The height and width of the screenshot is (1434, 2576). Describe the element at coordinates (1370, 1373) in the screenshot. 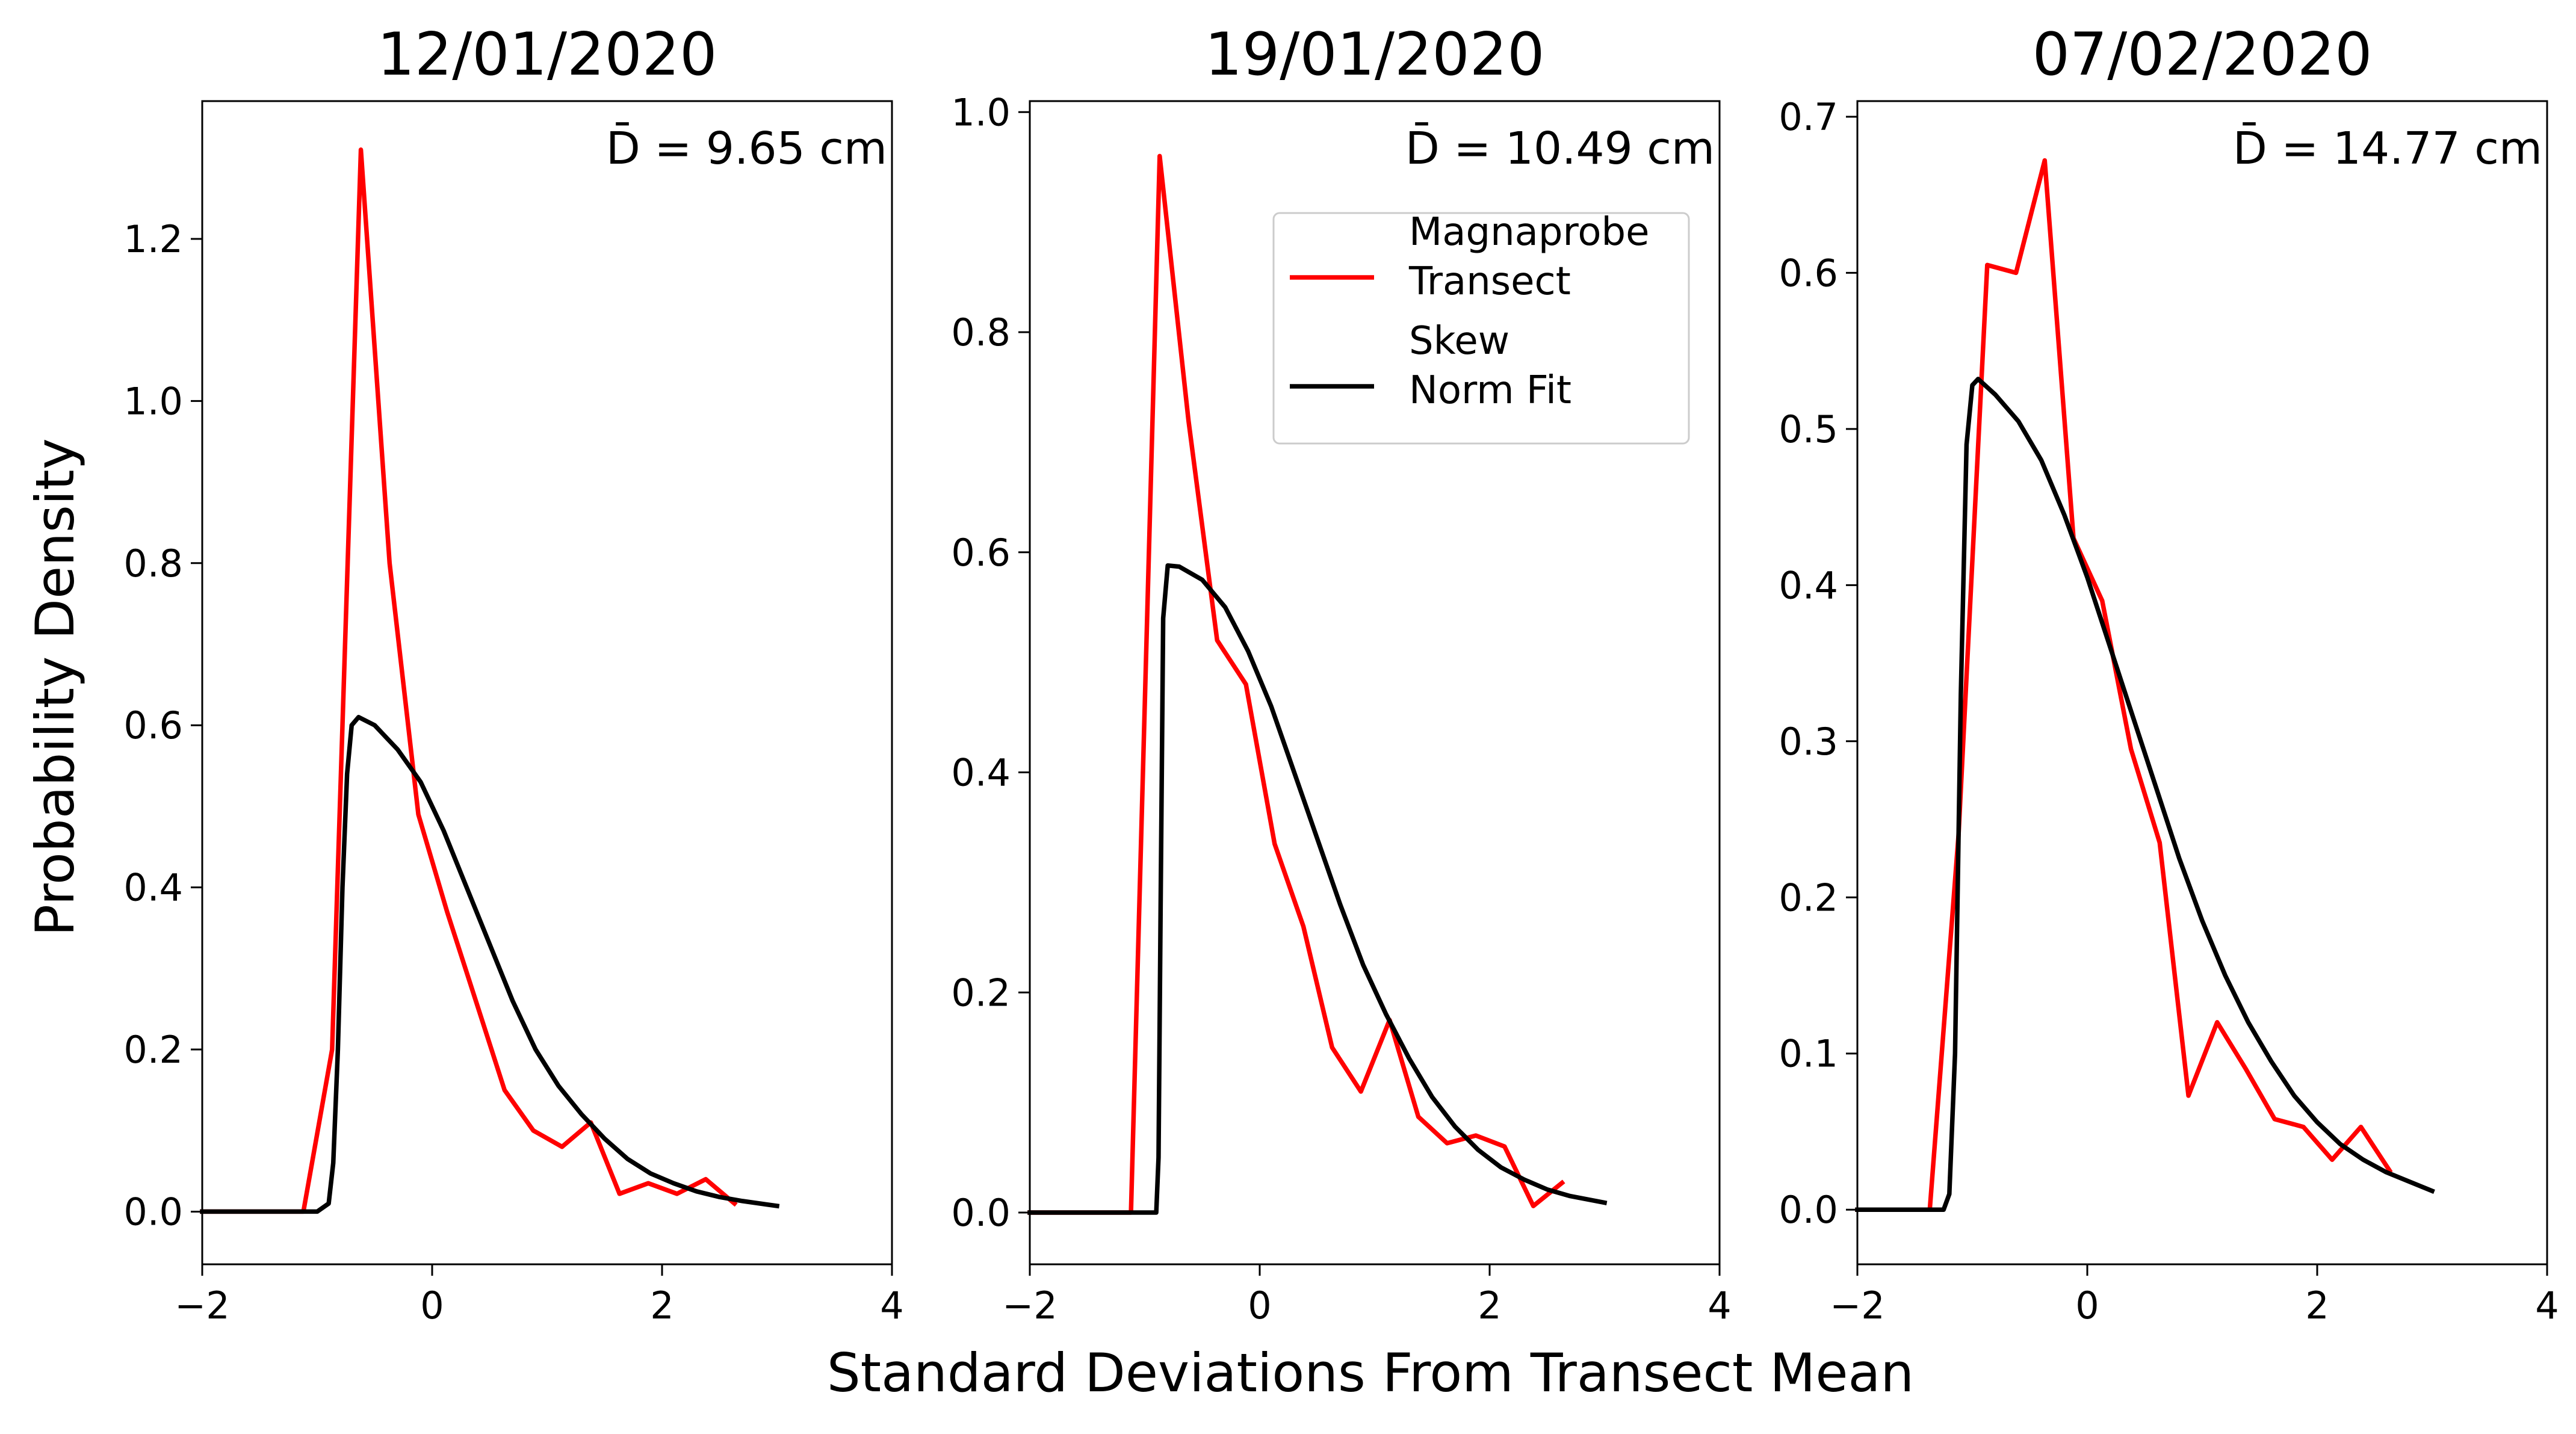

I see `x-axis-label: Standard Deviations From Transect Mean` at that location.